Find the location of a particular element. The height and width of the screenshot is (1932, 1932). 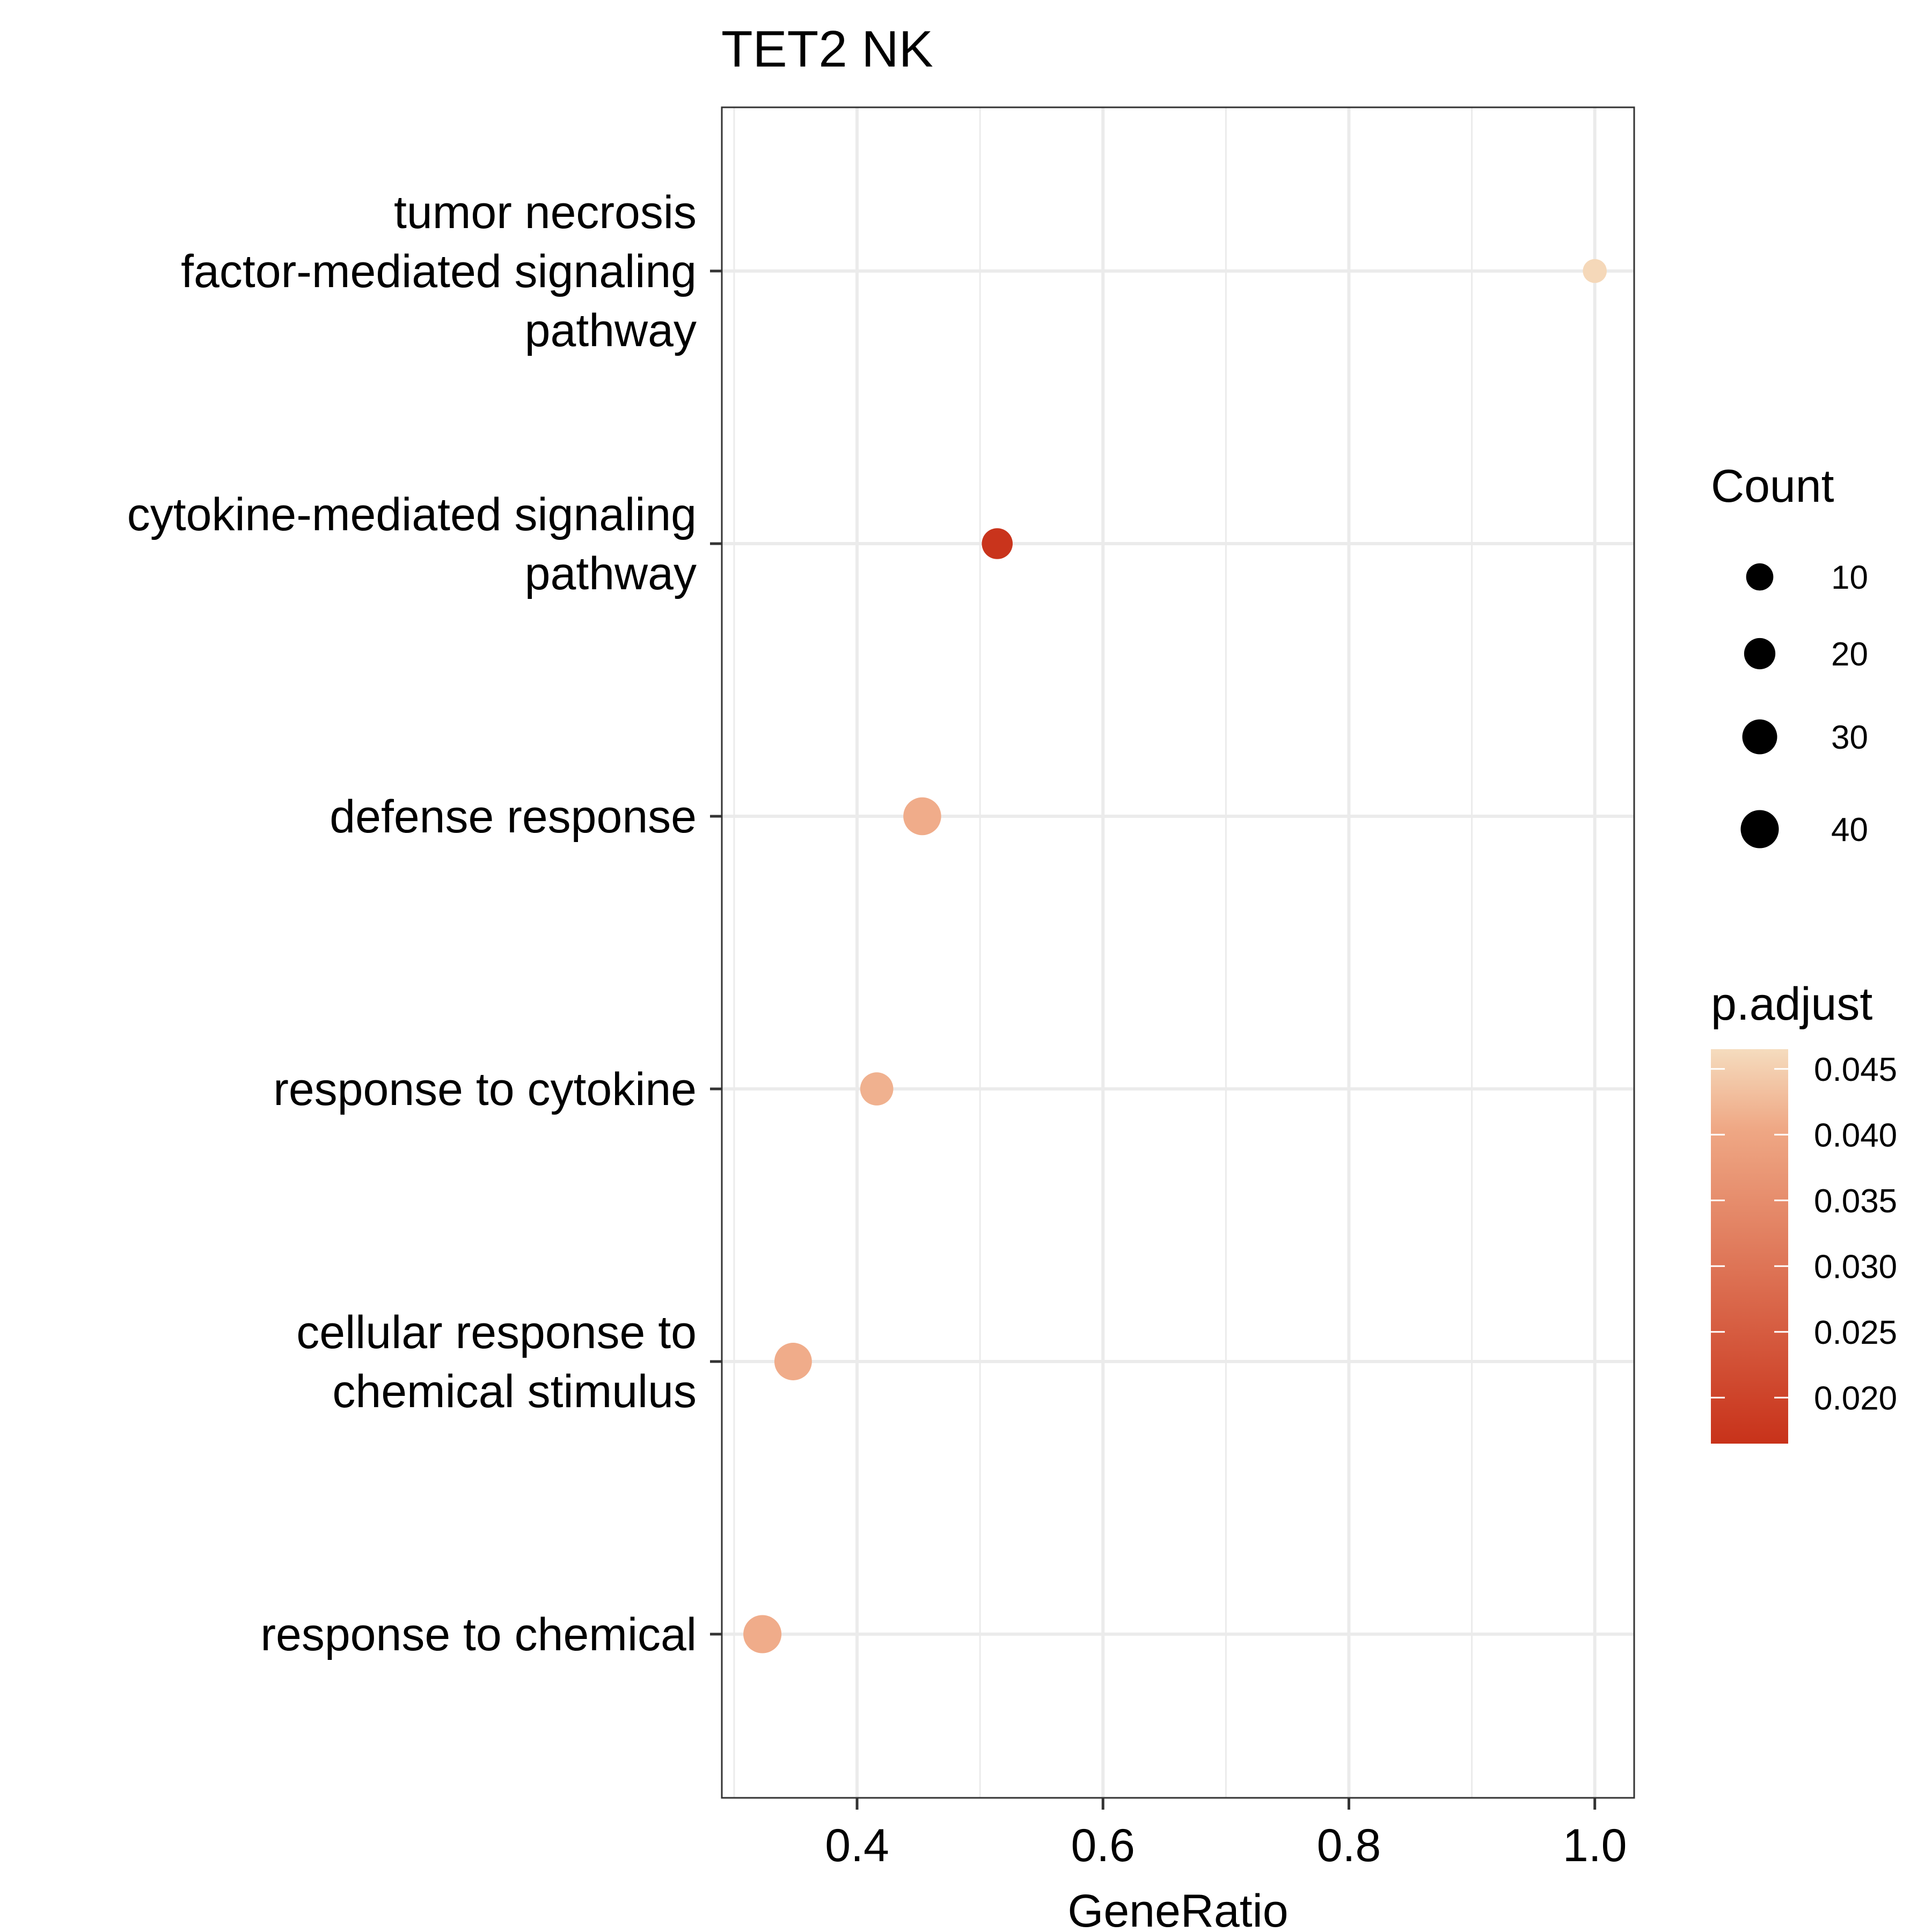

color-legend-label: 0.030 is located at coordinates (1855, 1266).